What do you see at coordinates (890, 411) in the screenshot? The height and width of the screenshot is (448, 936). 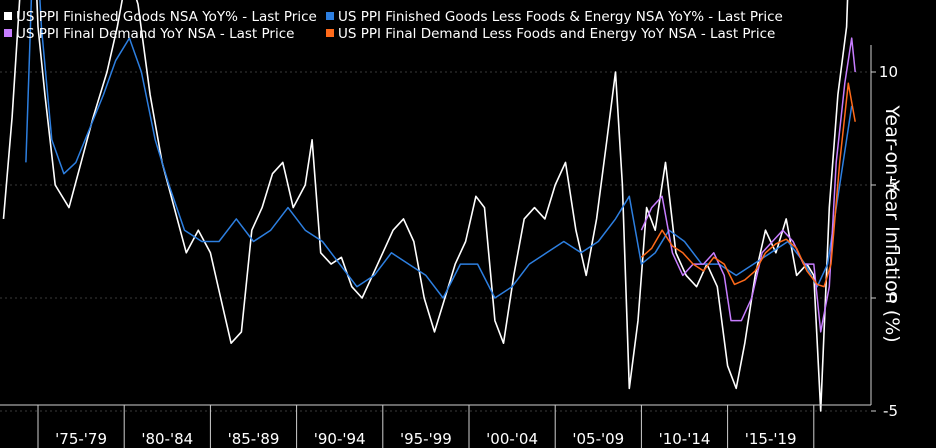 I see `y-tick-label: -5` at bounding box center [890, 411].